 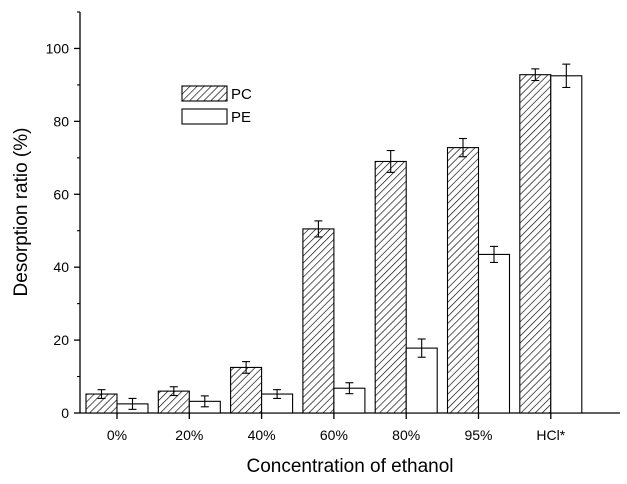 I want to click on x-tick-label: HCl*, so click(x=550, y=435).